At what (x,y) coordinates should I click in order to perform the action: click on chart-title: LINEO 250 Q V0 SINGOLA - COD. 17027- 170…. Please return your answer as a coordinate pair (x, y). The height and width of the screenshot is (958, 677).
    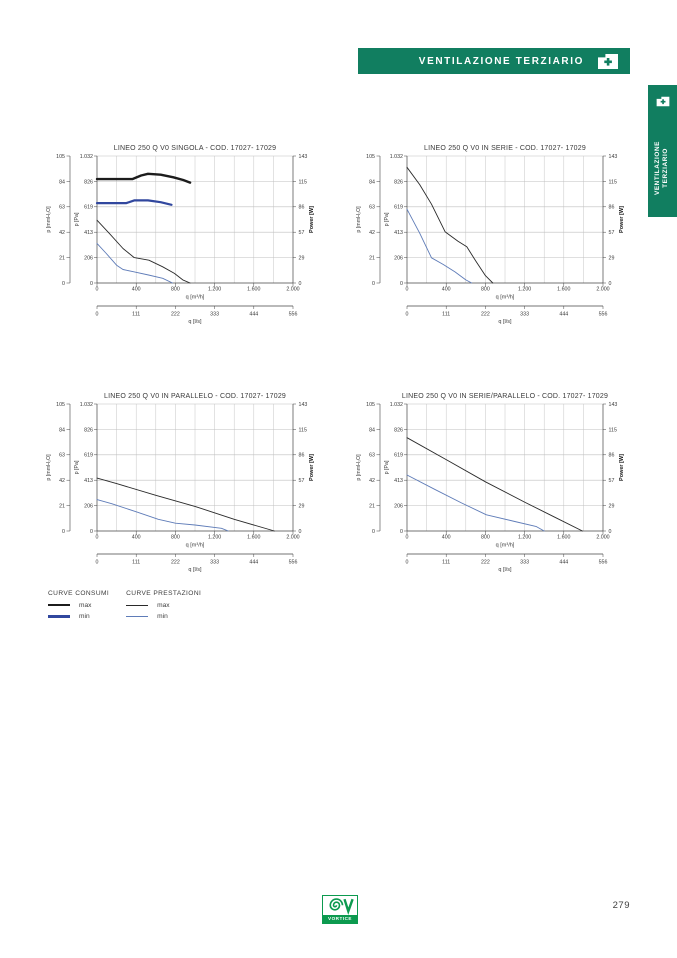
    Looking at the image, I should click on (195, 148).